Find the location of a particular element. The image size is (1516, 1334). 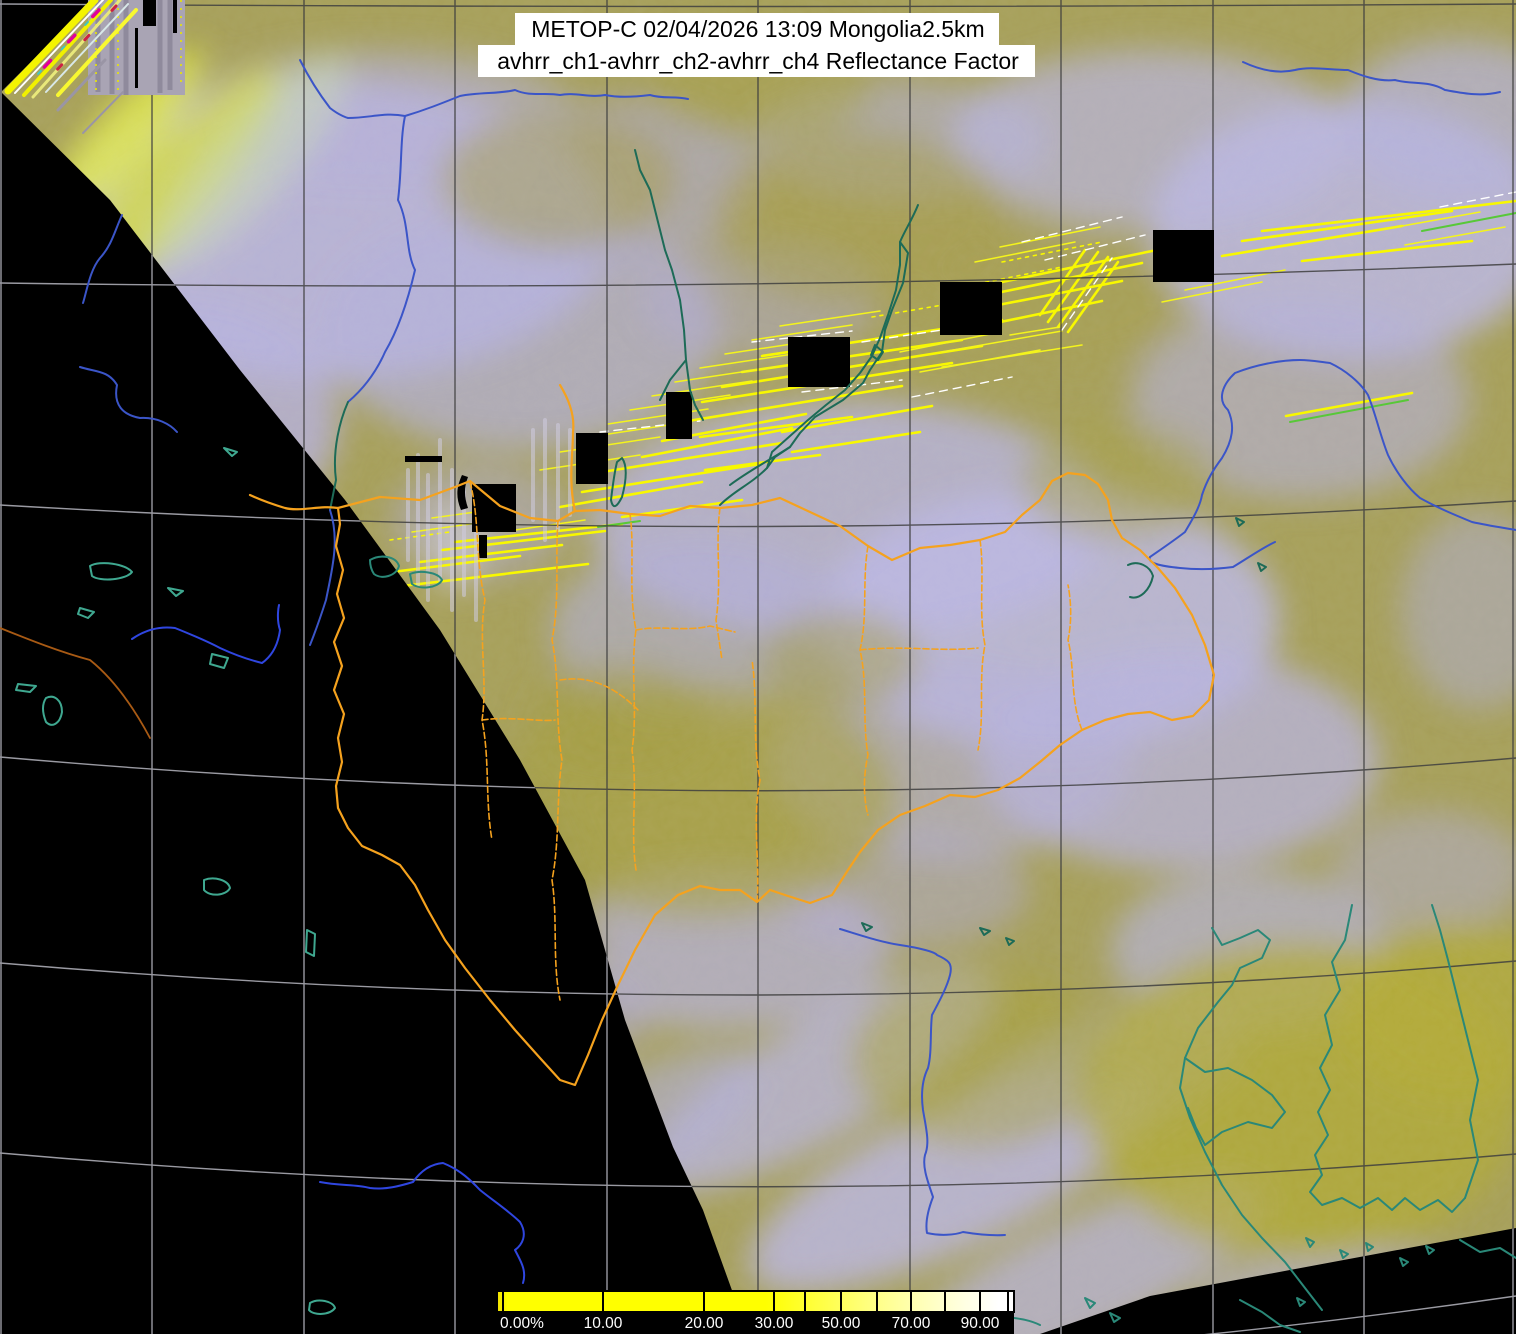

coast-shandong is located at coordinates (1235, 1101).